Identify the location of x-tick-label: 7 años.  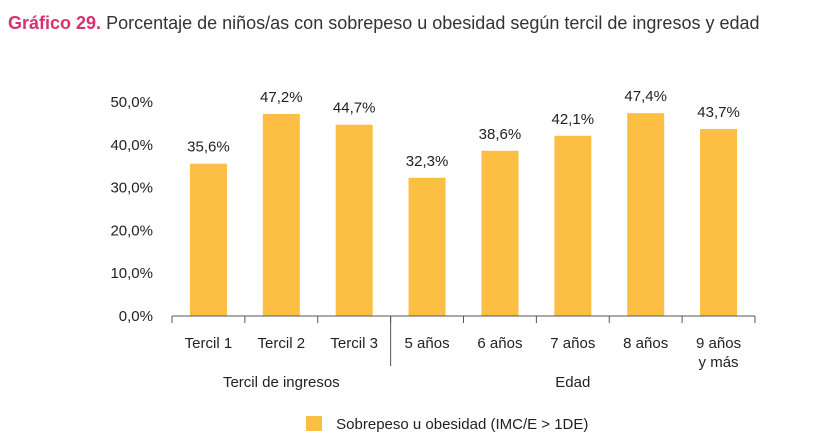
(572, 343).